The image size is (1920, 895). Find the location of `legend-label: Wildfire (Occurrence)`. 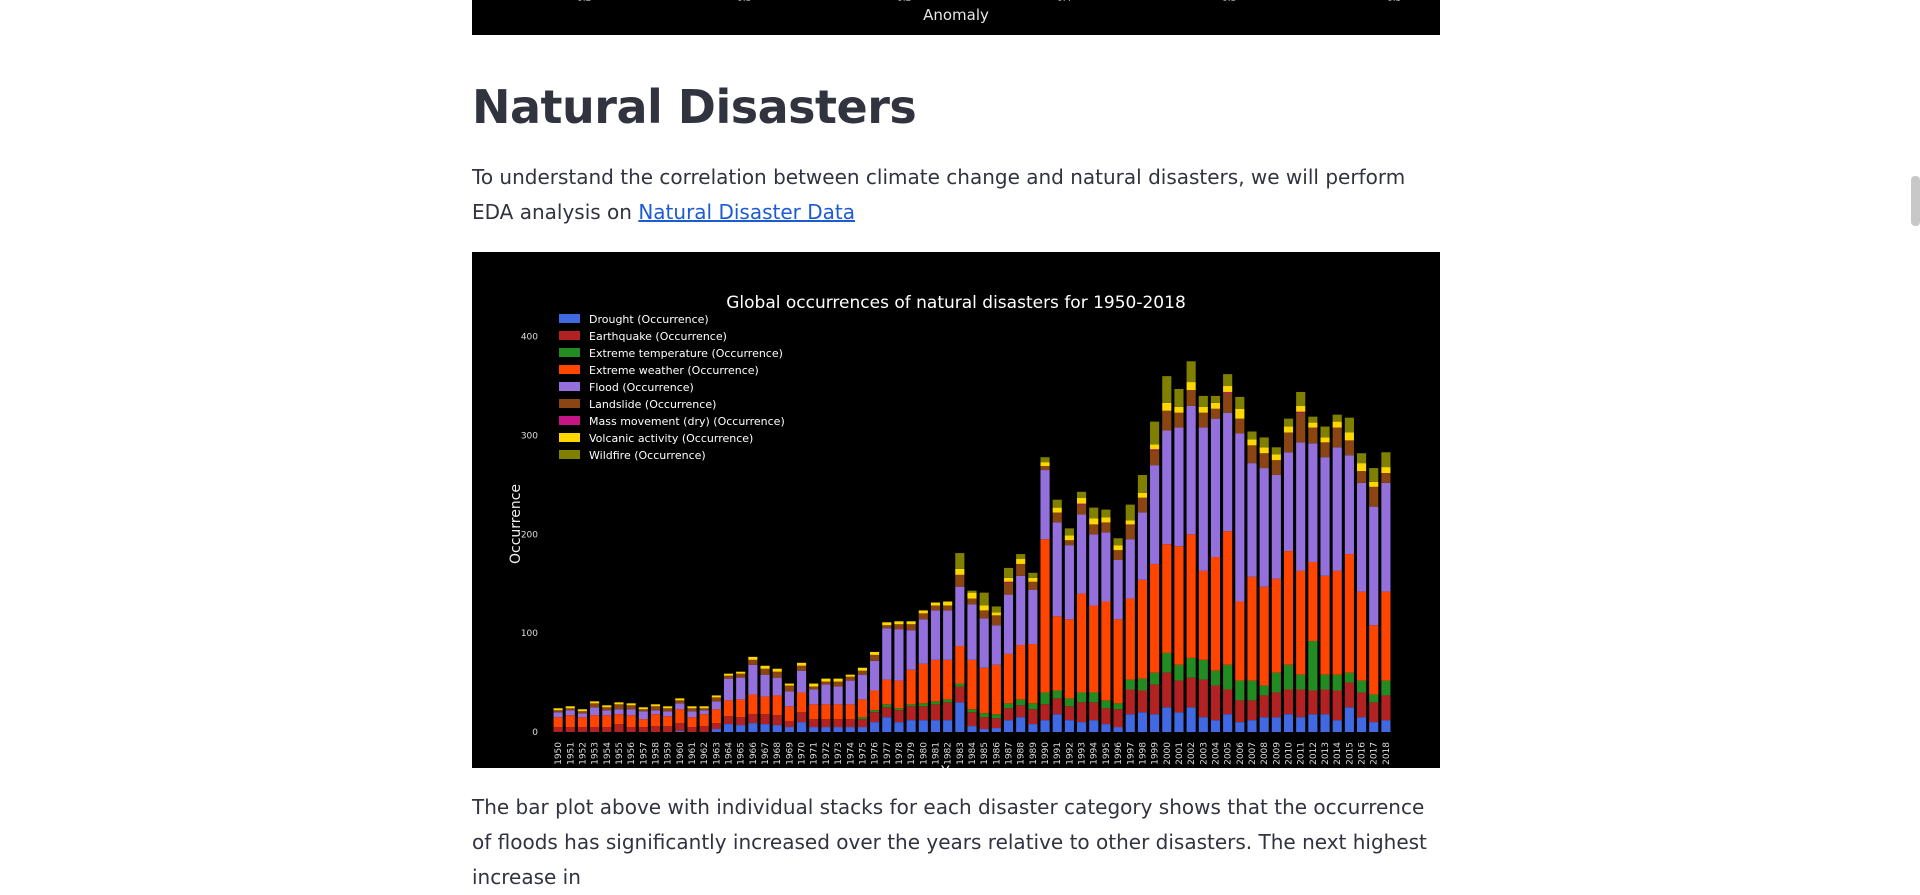

legend-label: Wildfire (Occurrence) is located at coordinates (647, 455).